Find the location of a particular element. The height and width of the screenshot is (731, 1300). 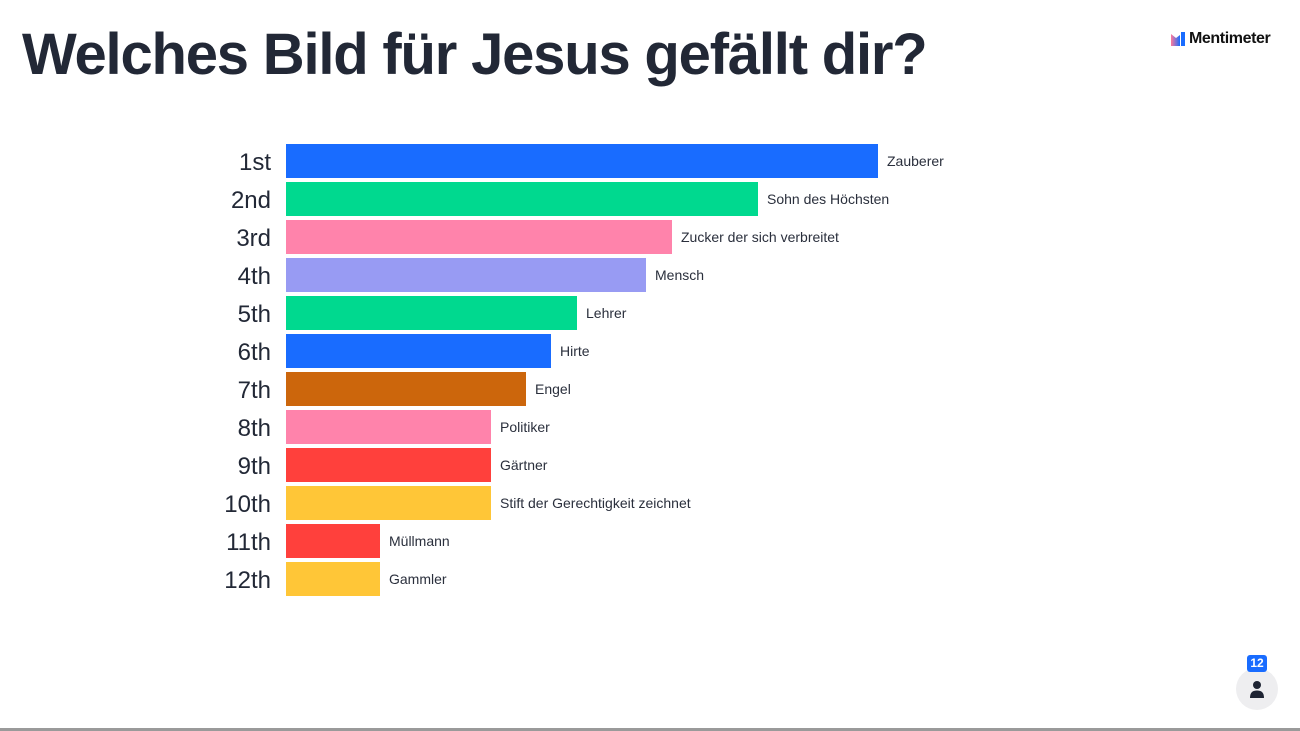

bar-label: Lehrer is located at coordinates (606, 313).